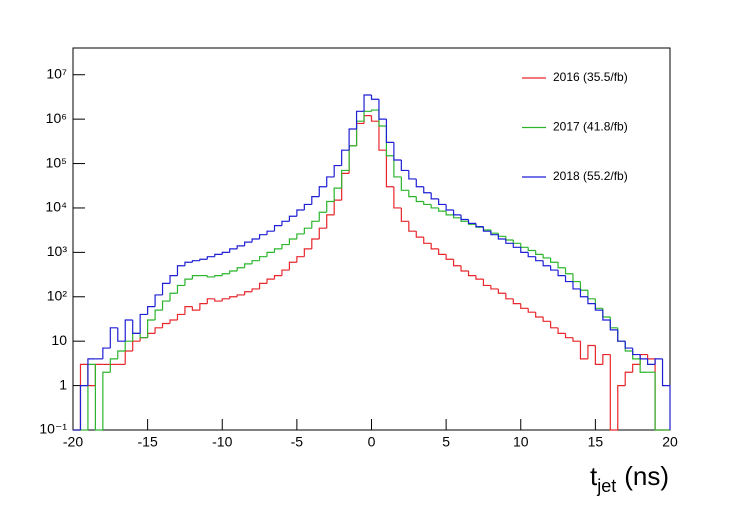 The height and width of the screenshot is (506, 747). What do you see at coordinates (297, 442) in the screenshot?
I see `x-tick-label: -5` at bounding box center [297, 442].